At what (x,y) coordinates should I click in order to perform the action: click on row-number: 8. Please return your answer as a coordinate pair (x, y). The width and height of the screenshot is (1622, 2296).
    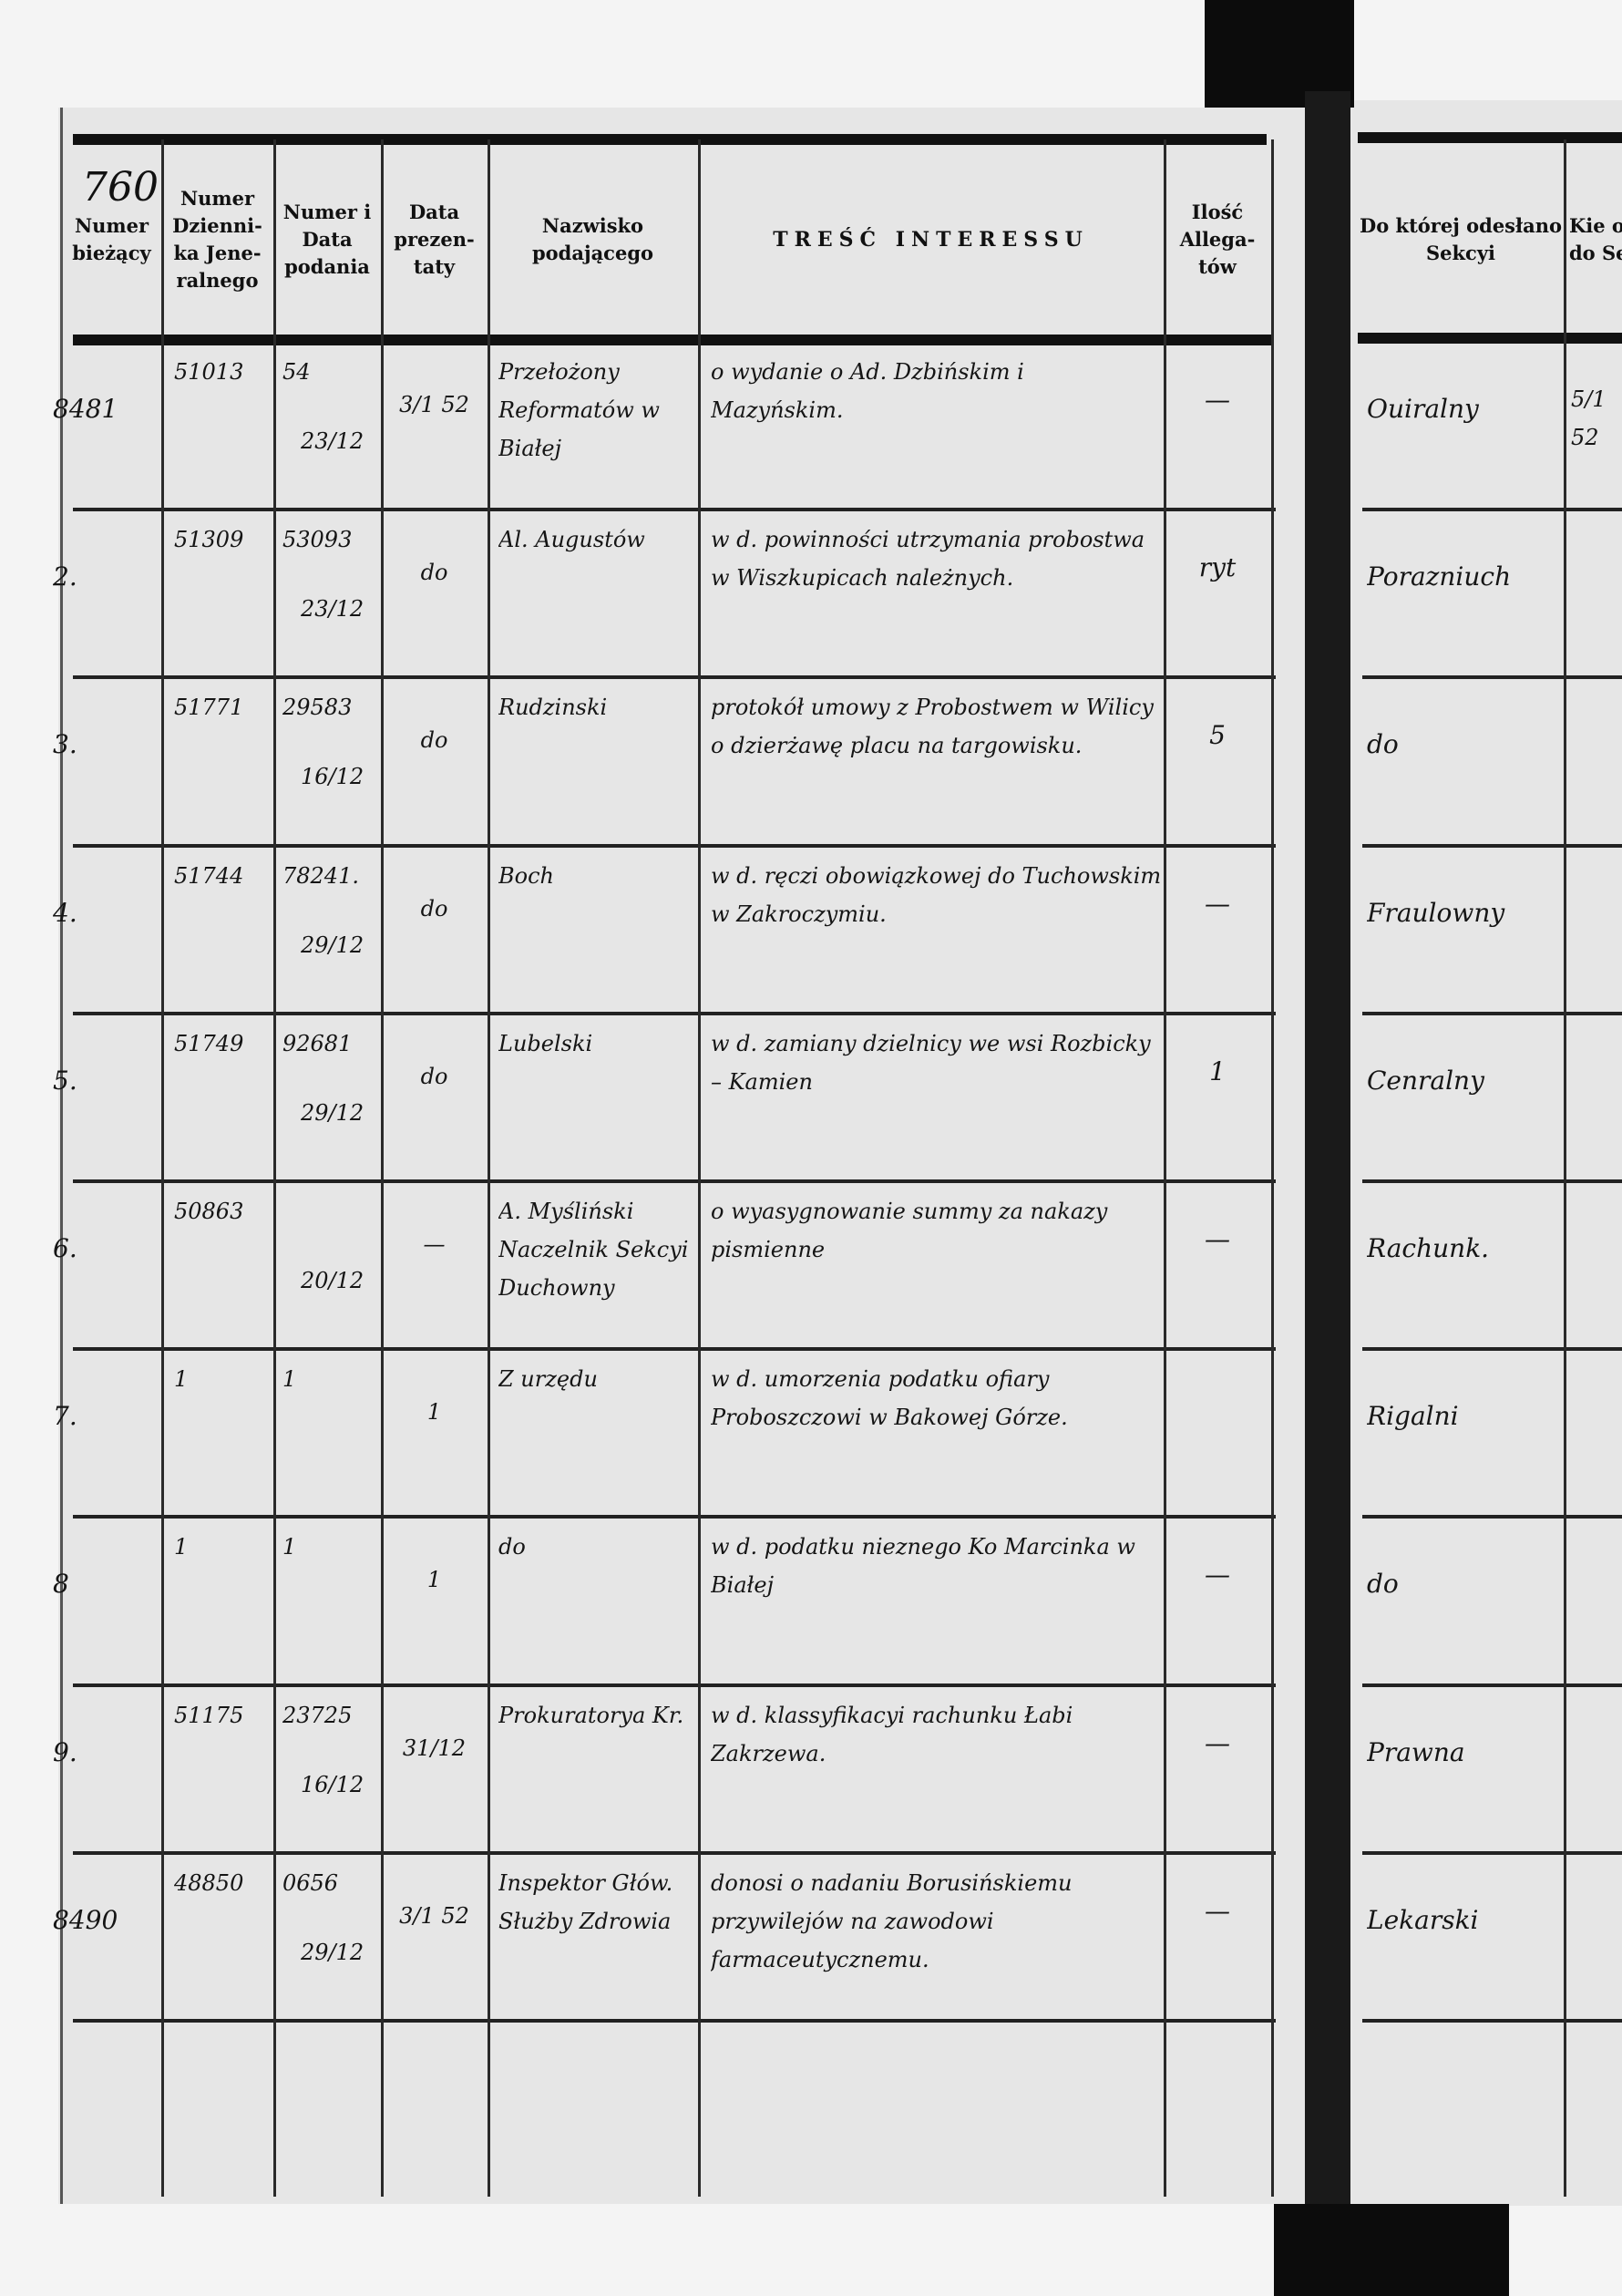
    Looking at the image, I should click on (61, 1584).